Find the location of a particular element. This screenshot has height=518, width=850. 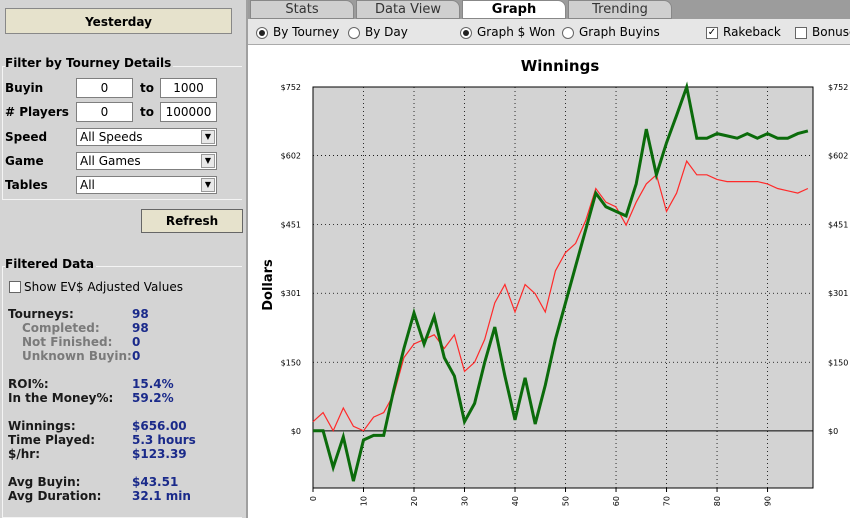

chart-title: Winnings is located at coordinates (560, 66).